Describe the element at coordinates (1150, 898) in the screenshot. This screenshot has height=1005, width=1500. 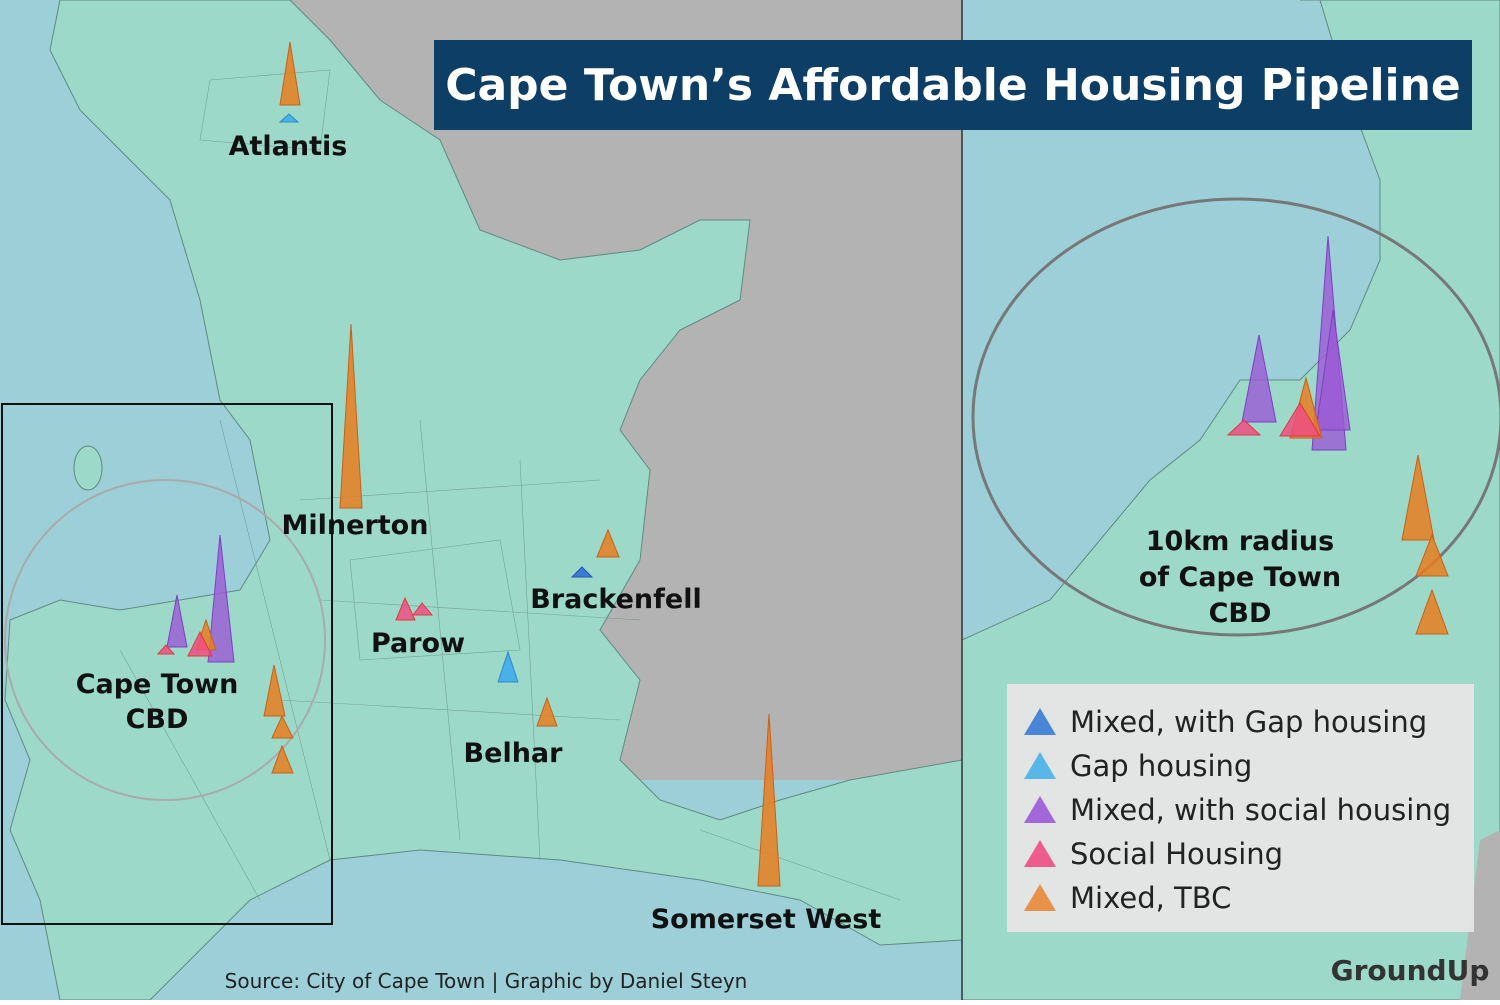
I see `legend-label: Mixed, TBC` at that location.